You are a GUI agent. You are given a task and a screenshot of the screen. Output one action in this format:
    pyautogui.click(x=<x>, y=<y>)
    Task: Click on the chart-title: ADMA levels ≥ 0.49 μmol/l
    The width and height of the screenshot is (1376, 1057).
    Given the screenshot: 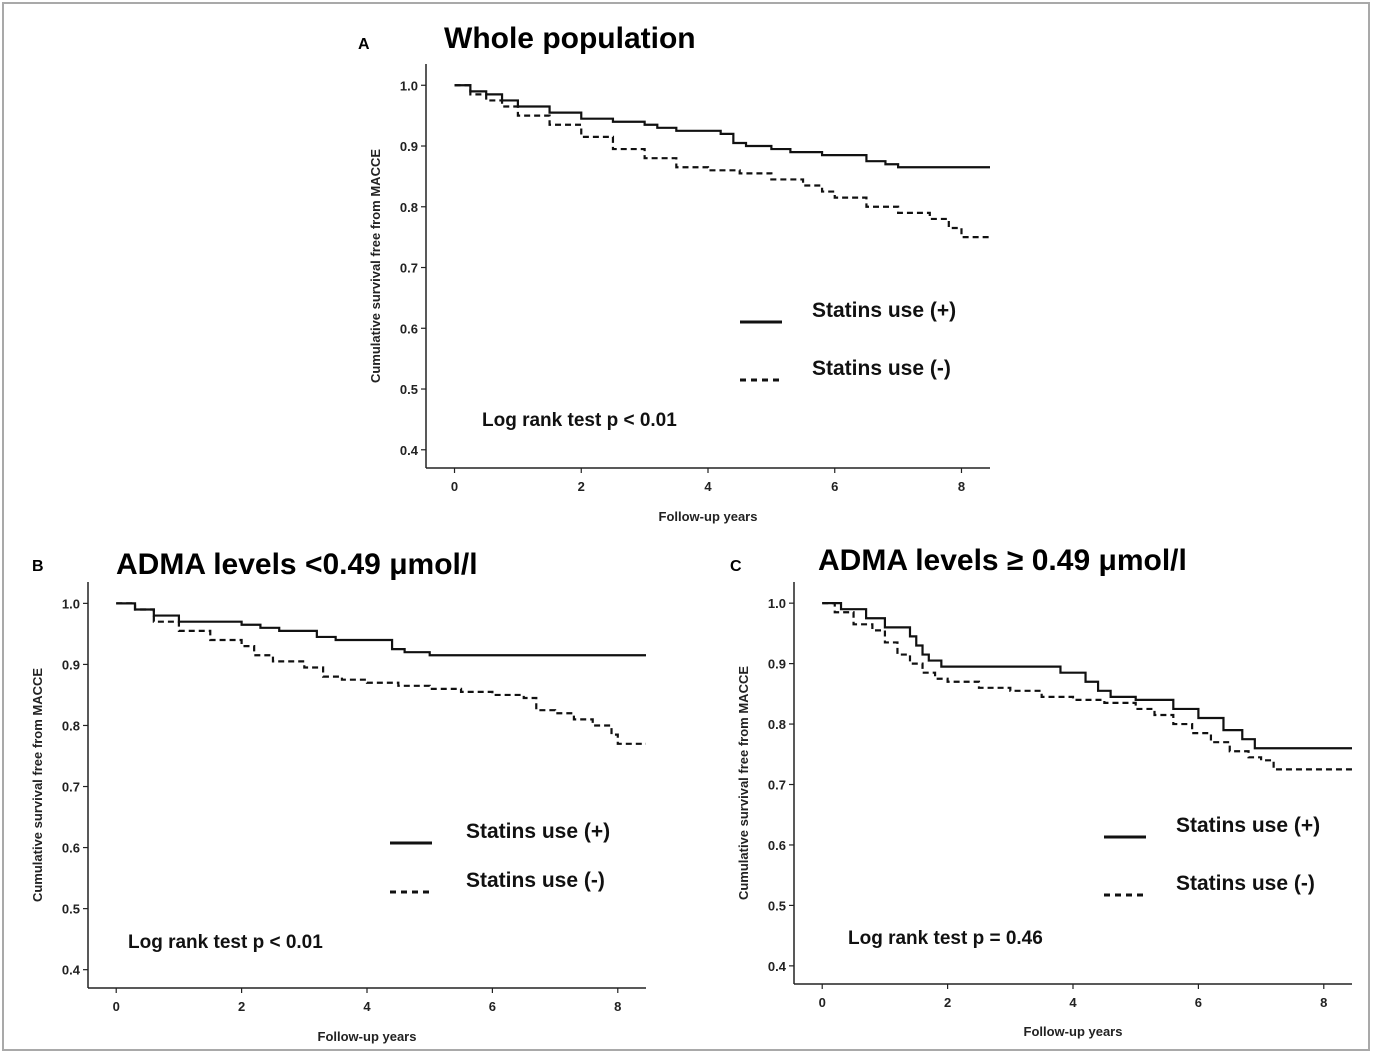 What is the action you would take?
    pyautogui.click(x=1002, y=560)
    